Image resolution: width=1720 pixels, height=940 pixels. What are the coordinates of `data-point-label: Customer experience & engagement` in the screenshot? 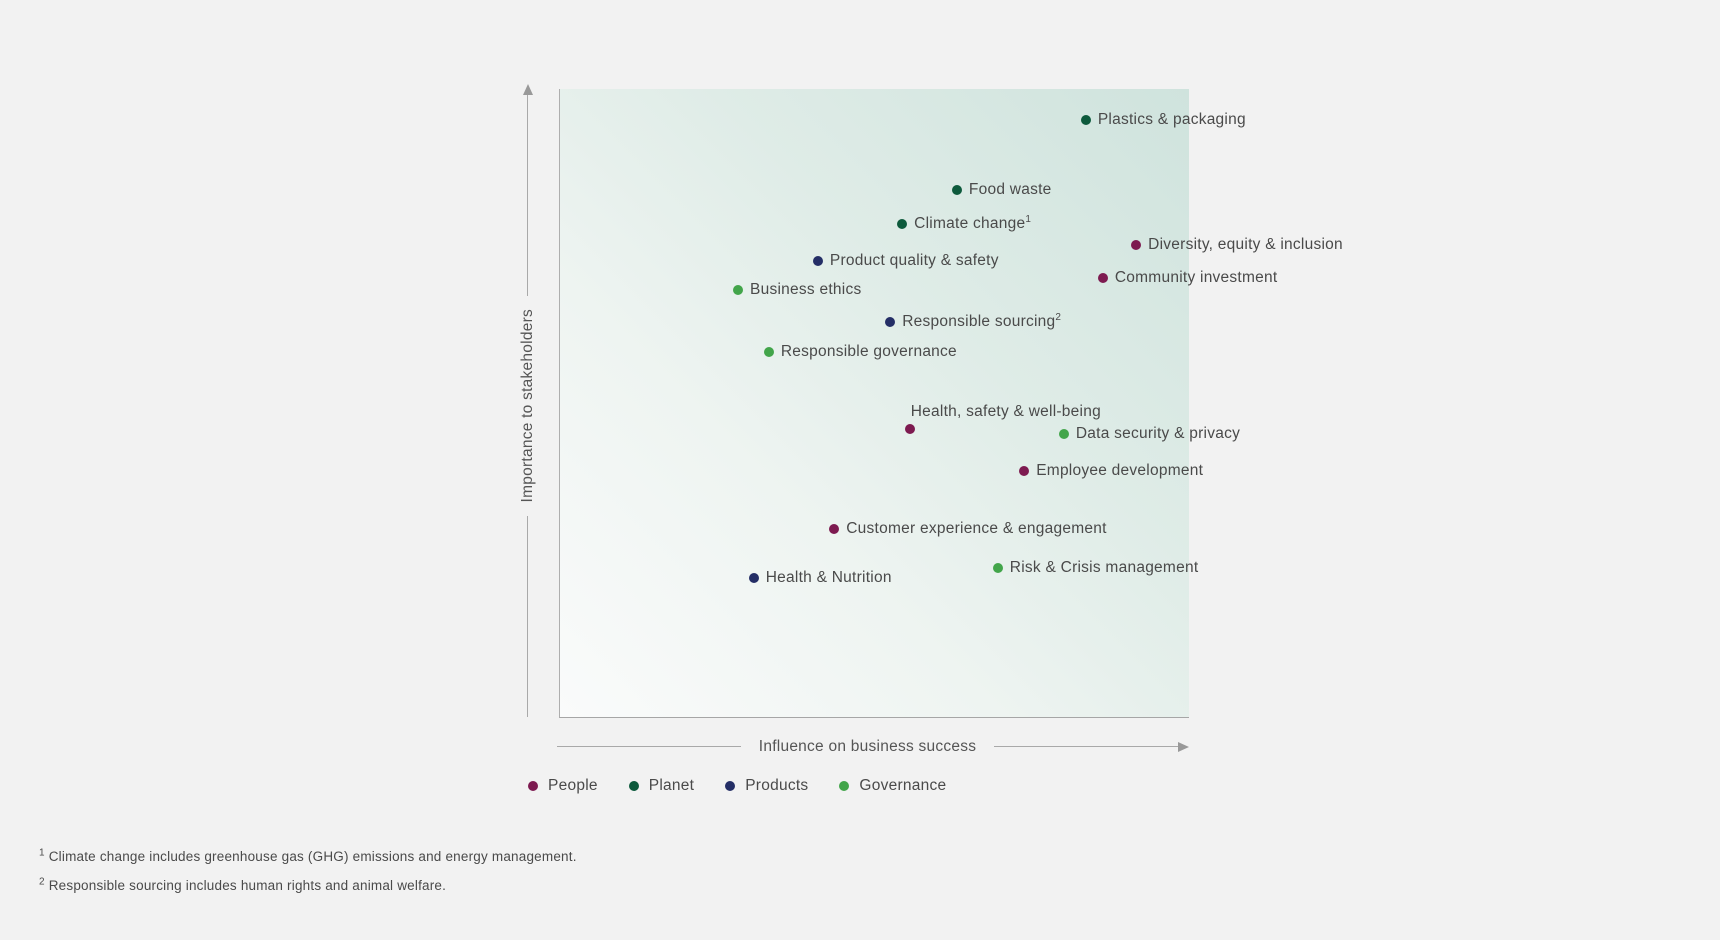 It's located at (976, 529).